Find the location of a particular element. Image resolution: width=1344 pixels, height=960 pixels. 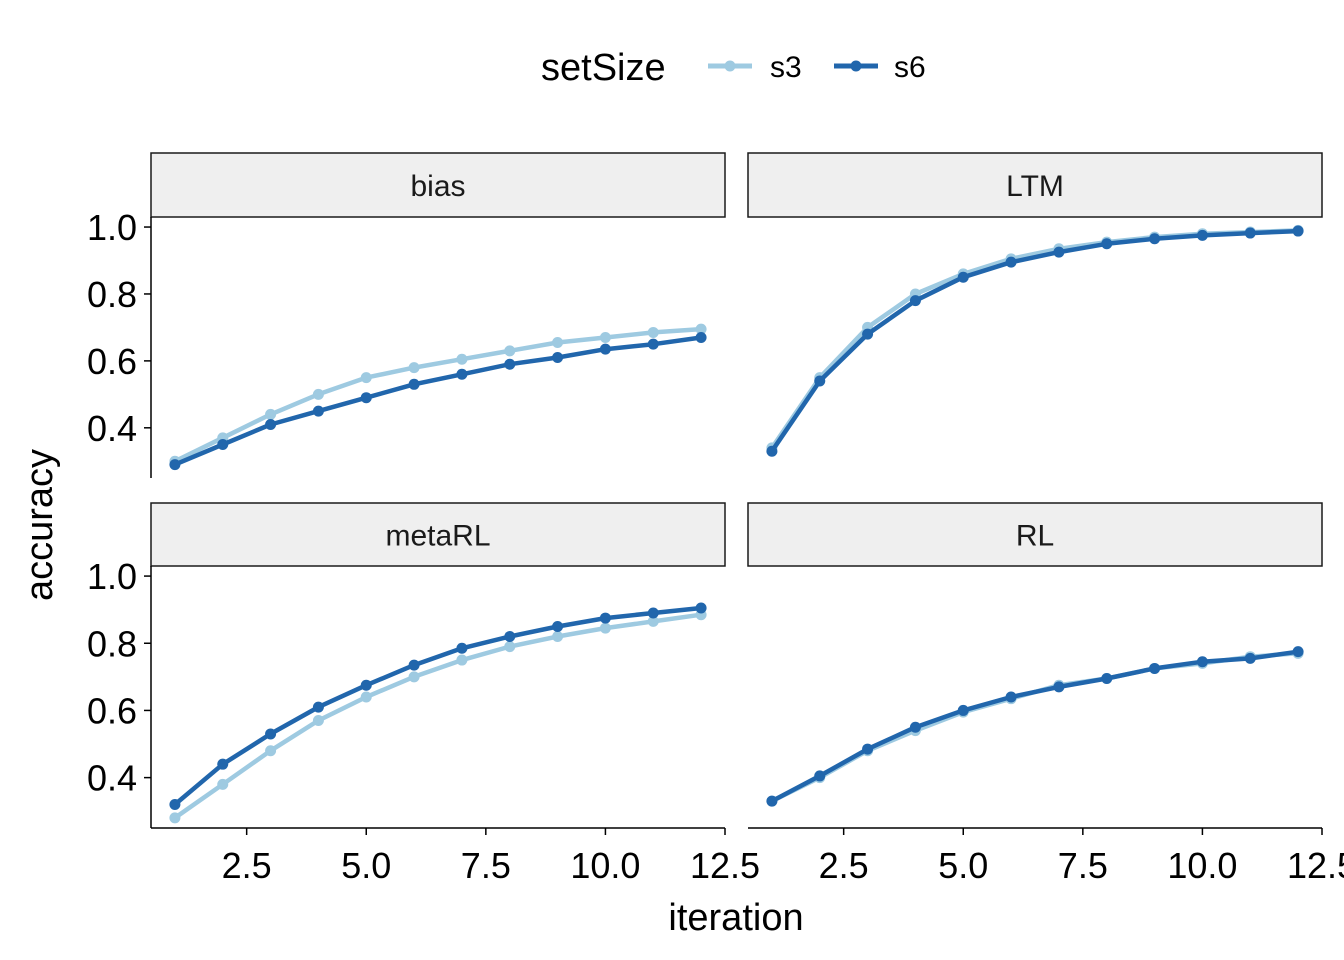

legend: setSize s3 s6 is located at coordinates (733, 68).